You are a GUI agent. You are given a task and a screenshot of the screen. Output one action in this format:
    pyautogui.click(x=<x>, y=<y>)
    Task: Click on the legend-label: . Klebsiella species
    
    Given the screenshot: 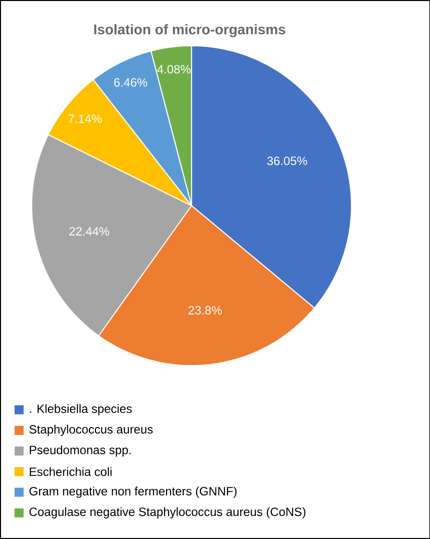 What is the action you would take?
    pyautogui.click(x=81, y=410)
    